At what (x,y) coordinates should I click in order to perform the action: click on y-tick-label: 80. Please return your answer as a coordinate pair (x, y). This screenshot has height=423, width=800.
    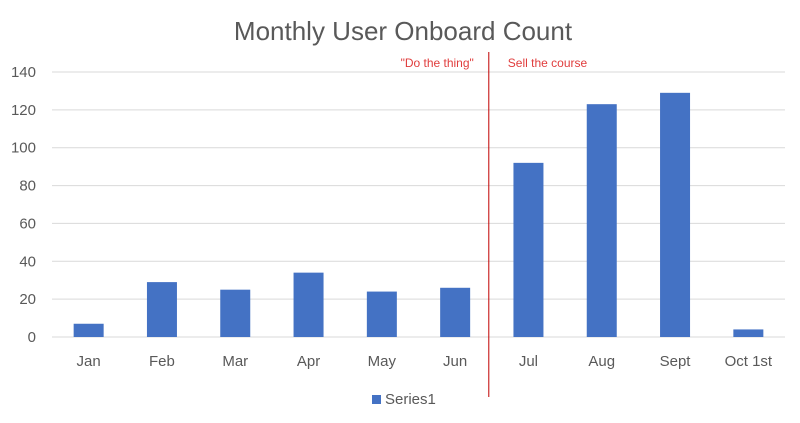
    Looking at the image, I should click on (27, 186).